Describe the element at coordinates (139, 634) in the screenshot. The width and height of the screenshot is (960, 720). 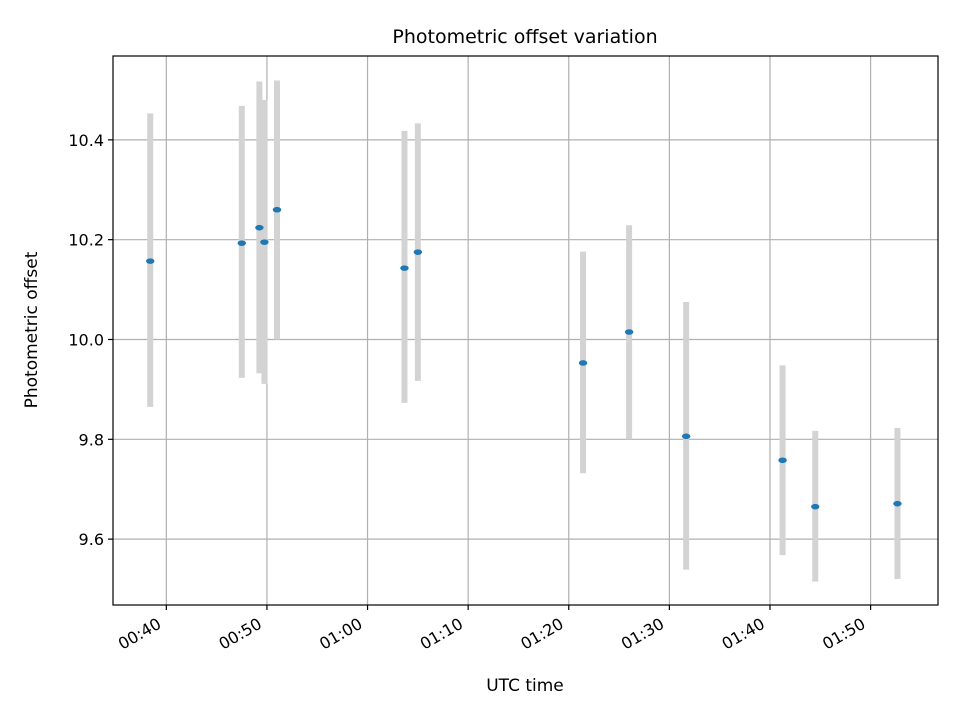
I see `x-tick-label: 00:40` at that location.